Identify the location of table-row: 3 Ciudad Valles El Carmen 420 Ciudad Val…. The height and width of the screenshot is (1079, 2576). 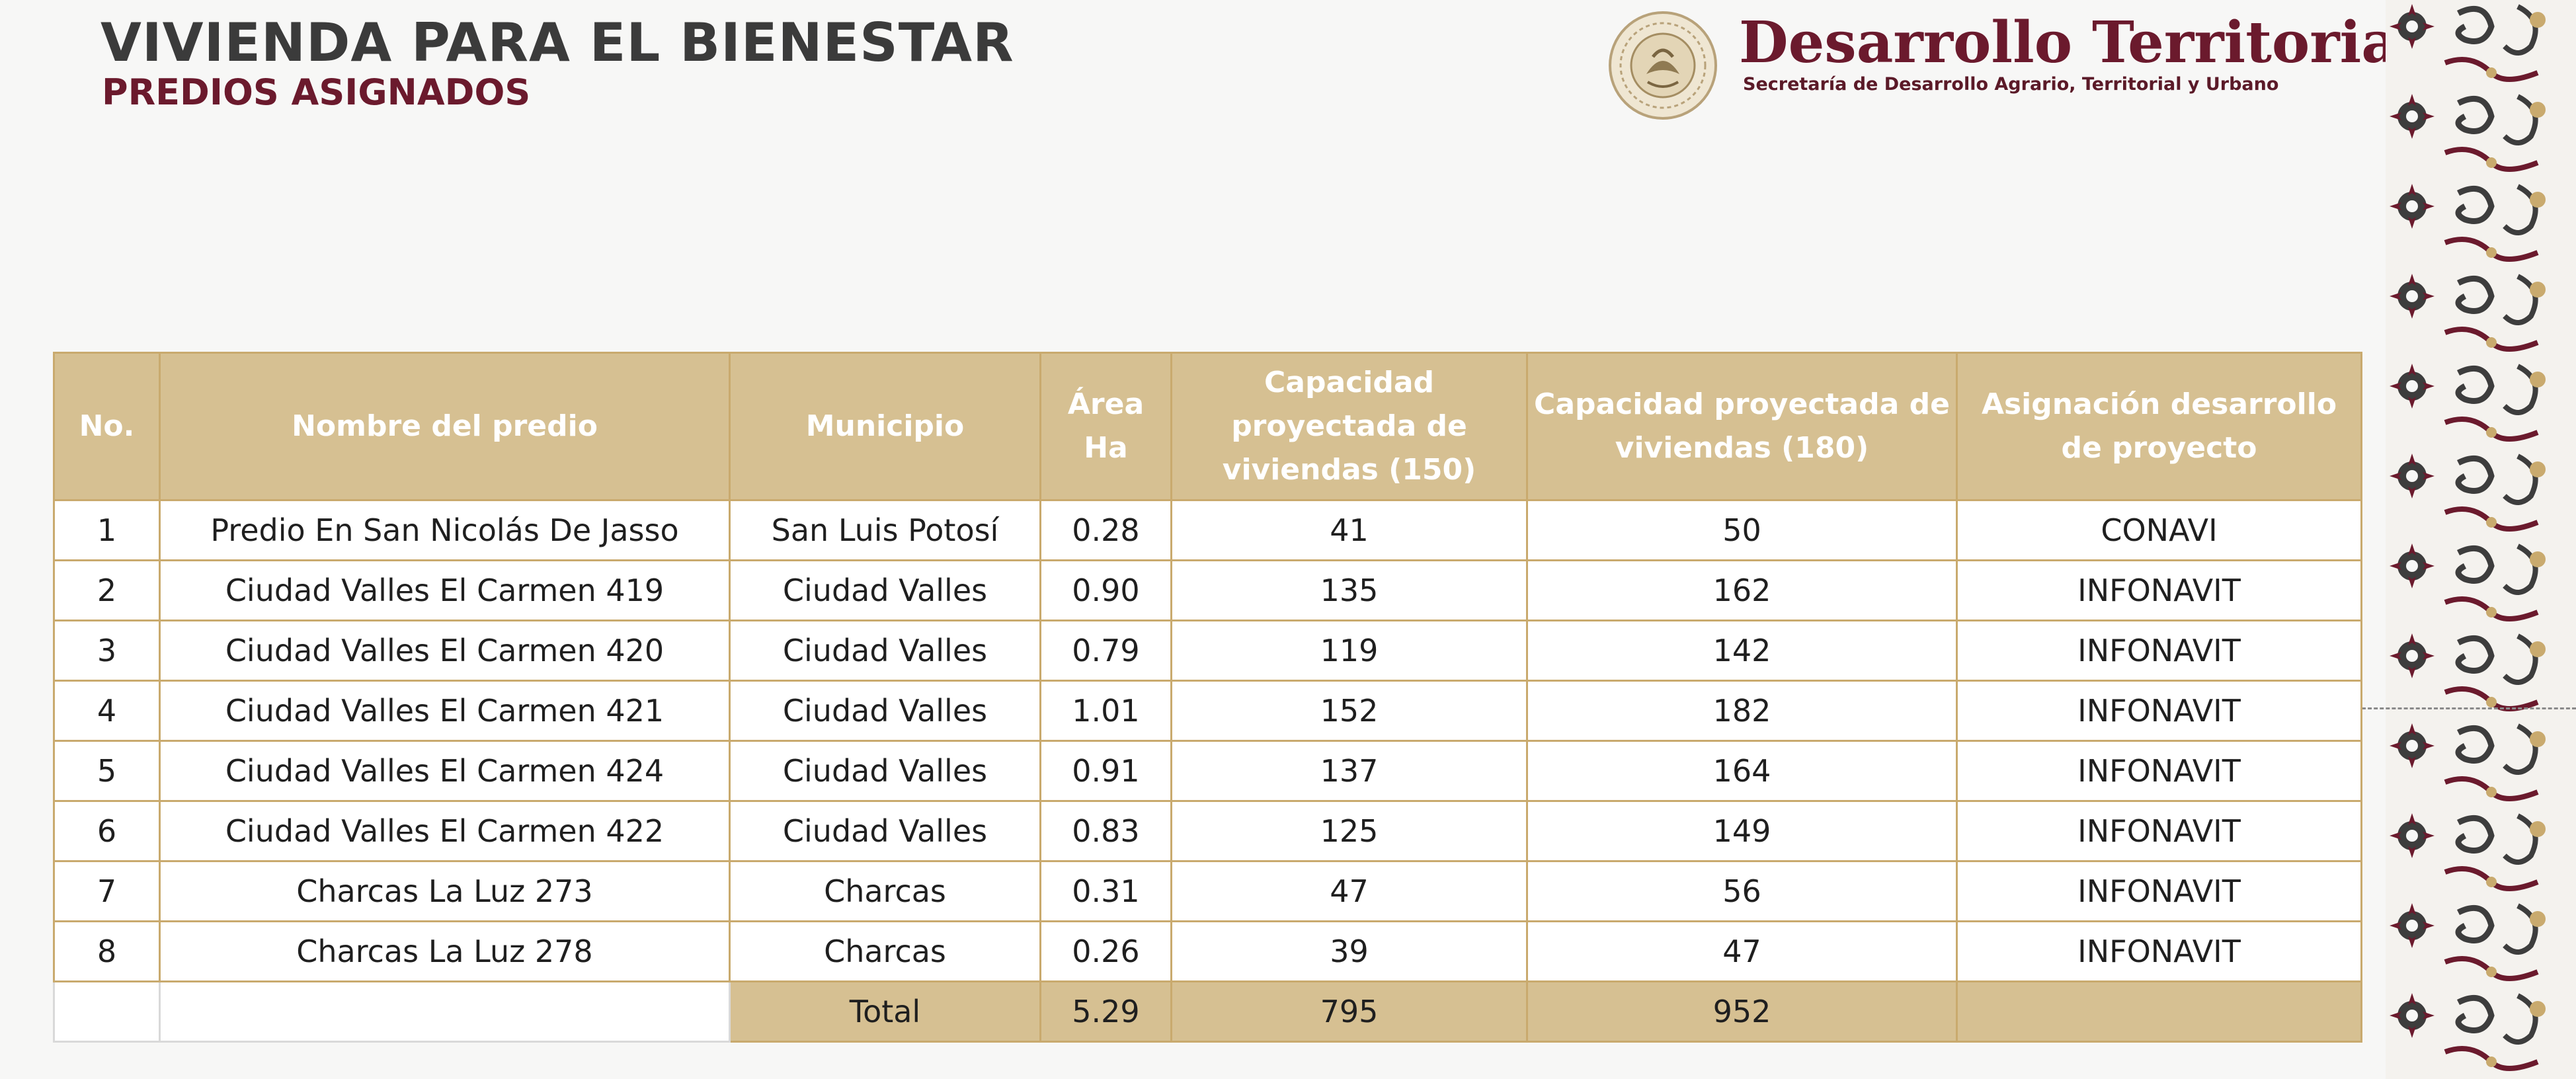
(1207, 650).